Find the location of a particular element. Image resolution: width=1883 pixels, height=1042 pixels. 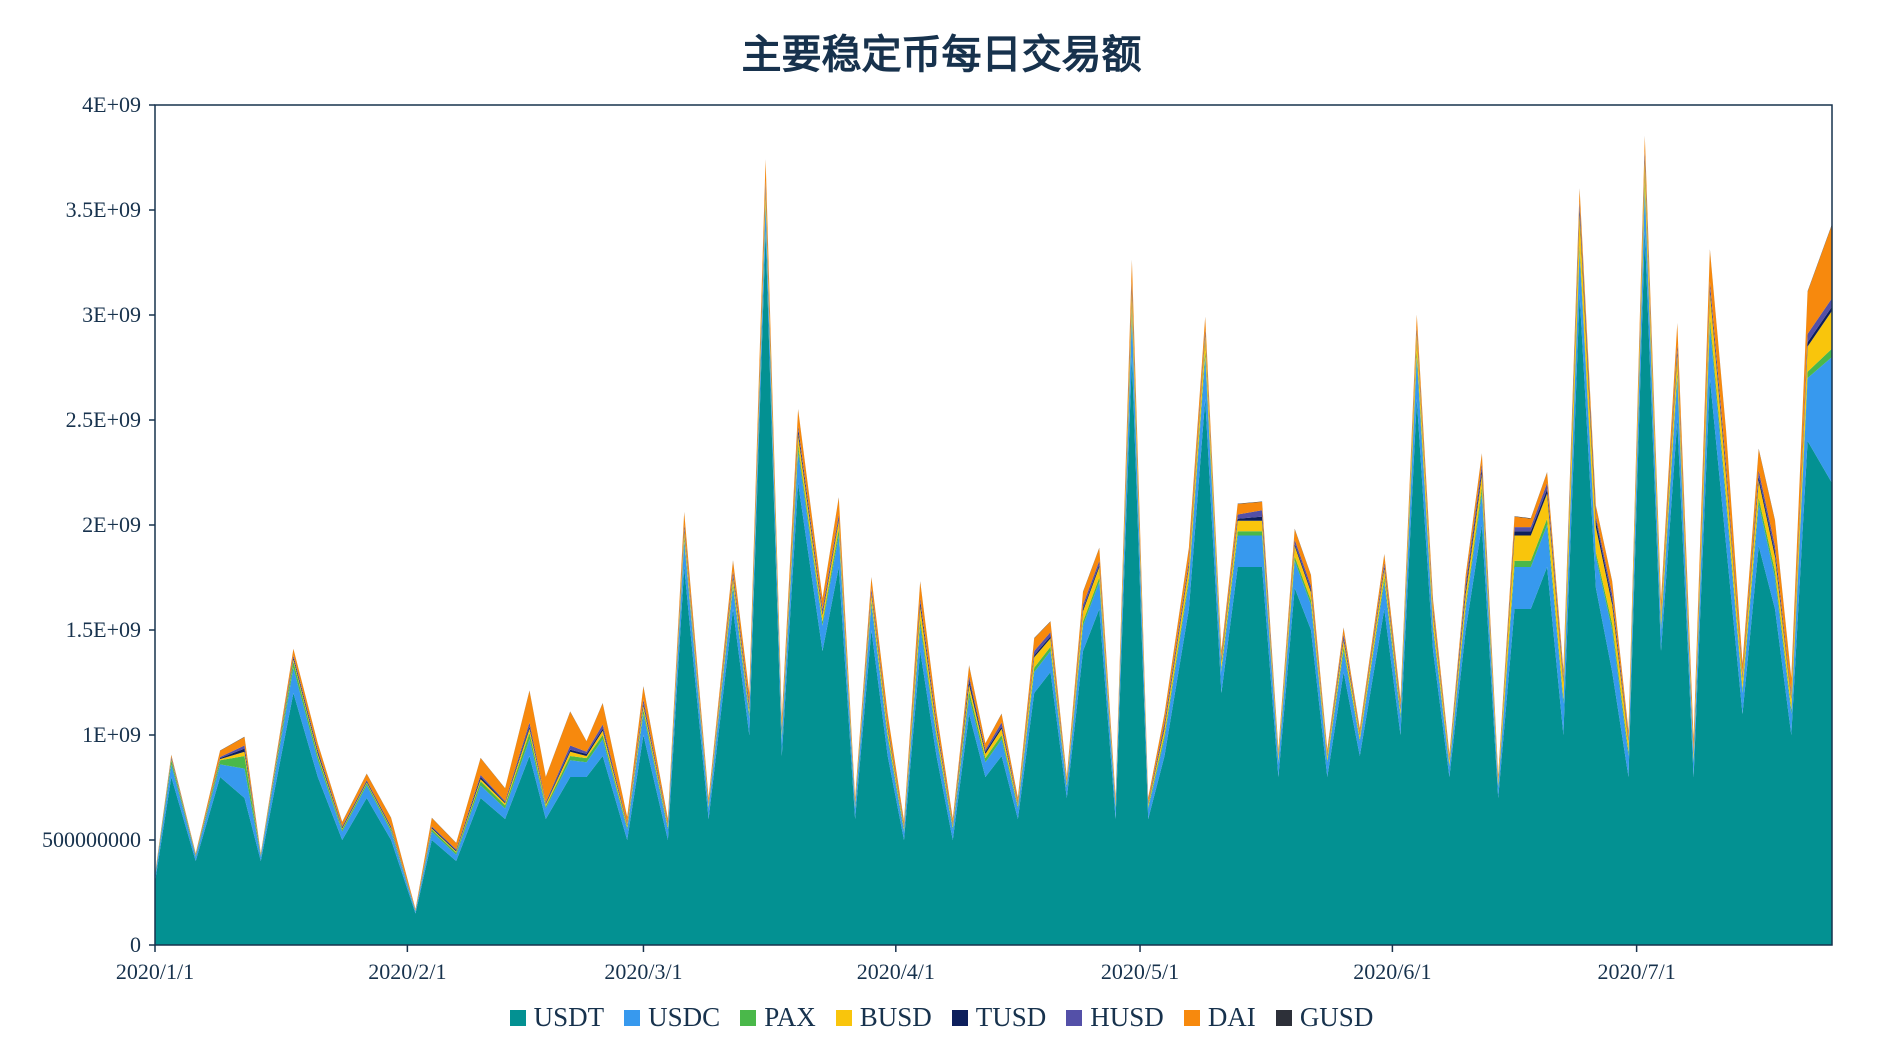

legend-item-tusd: TUSD is located at coordinates (999, 1017).